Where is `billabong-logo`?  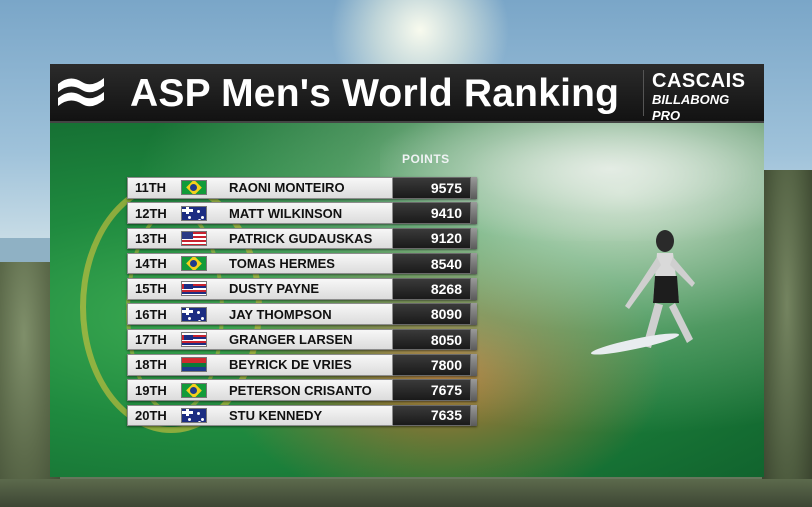 billabong-logo is located at coordinates (81, 92).